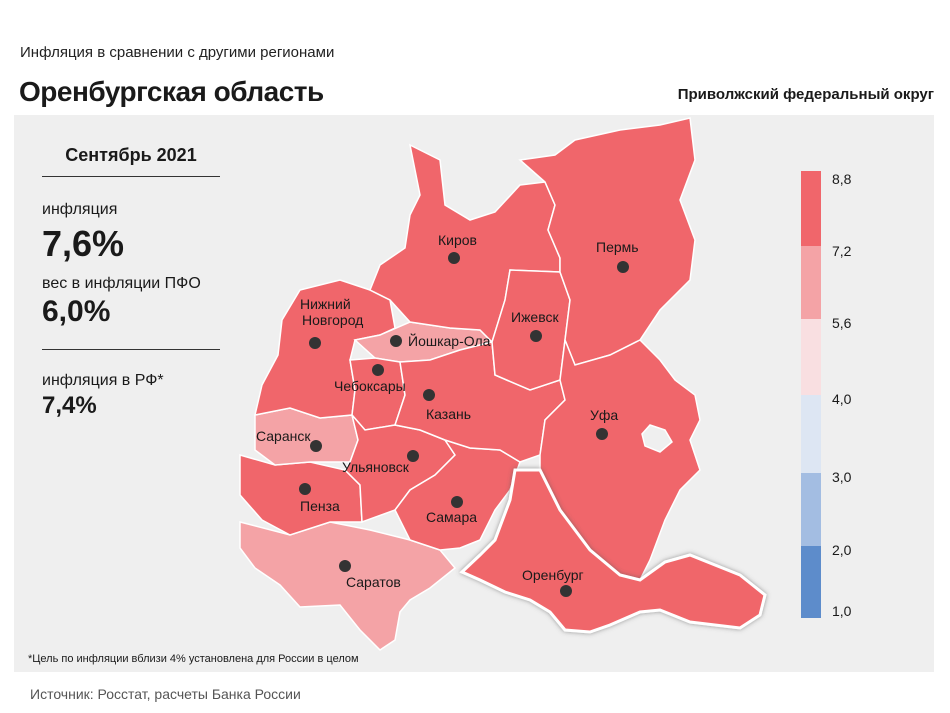  Describe the element at coordinates (131, 161) in the screenshot. I see `period-label: Сентябрь 2021` at that location.